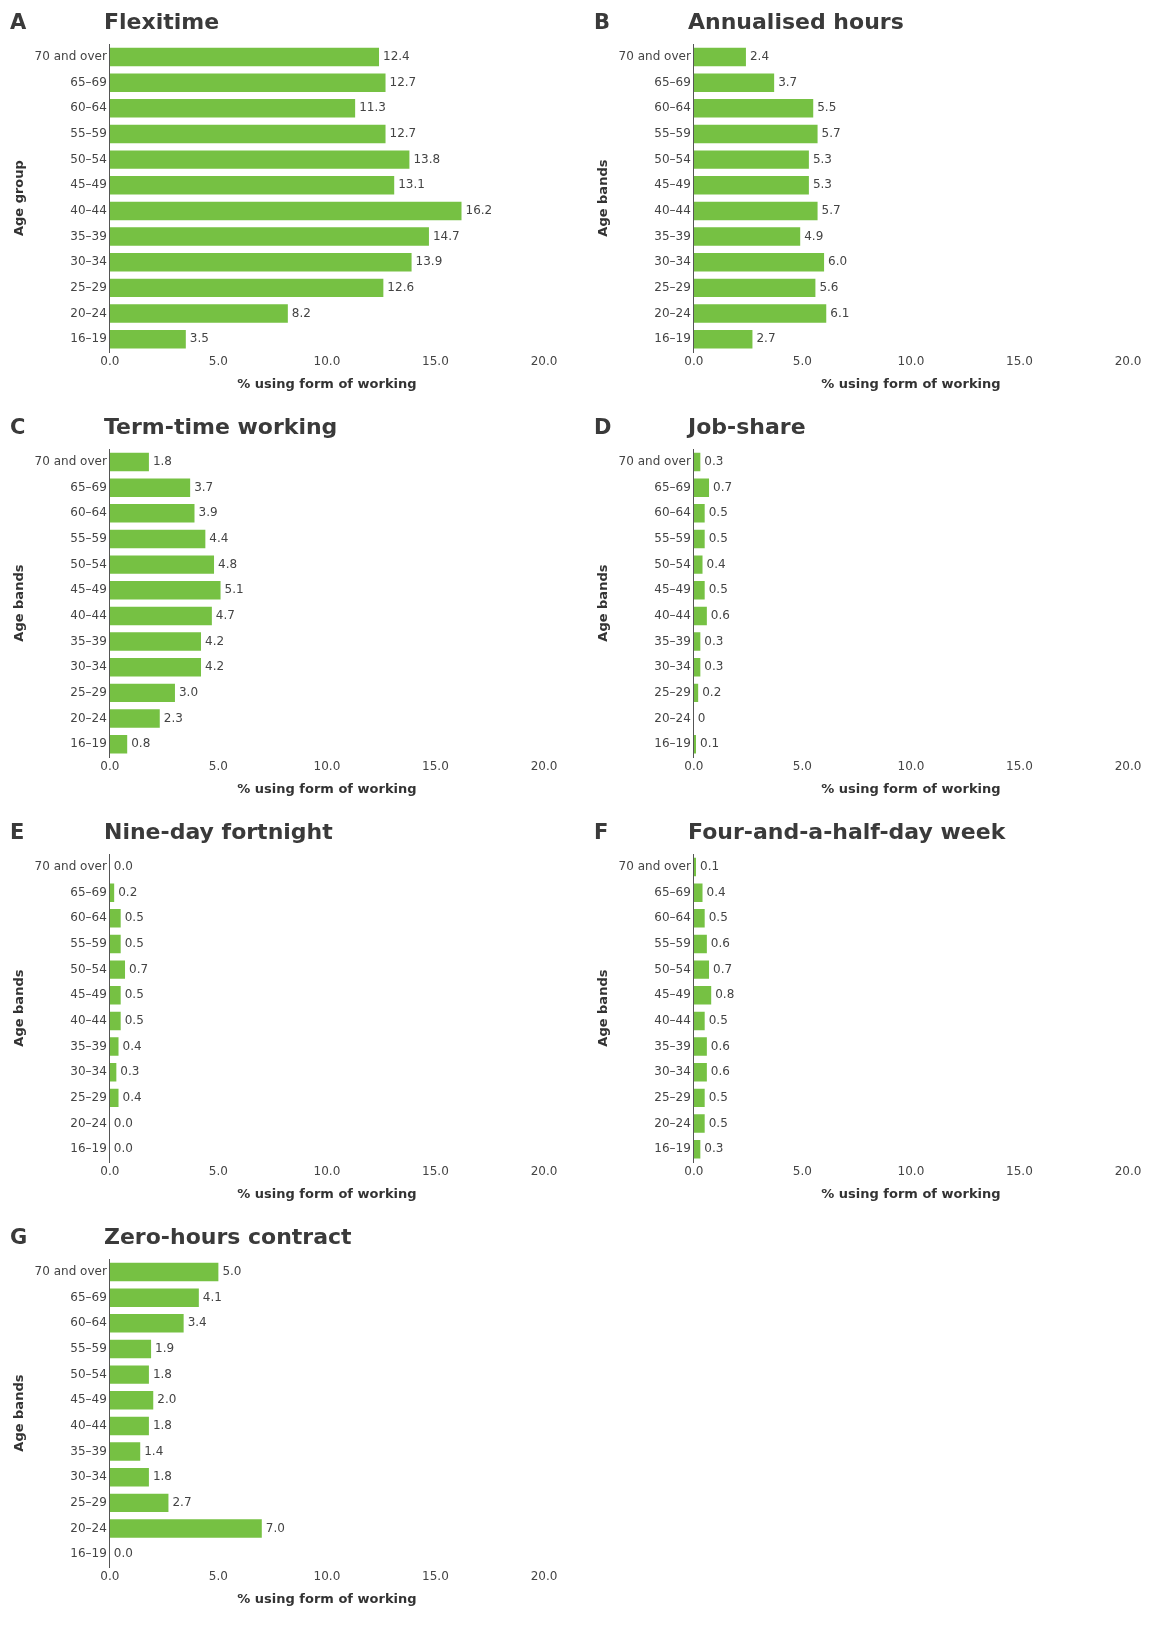  What do you see at coordinates (188, 692) in the screenshot?
I see `data-label: 3.0` at bounding box center [188, 692].